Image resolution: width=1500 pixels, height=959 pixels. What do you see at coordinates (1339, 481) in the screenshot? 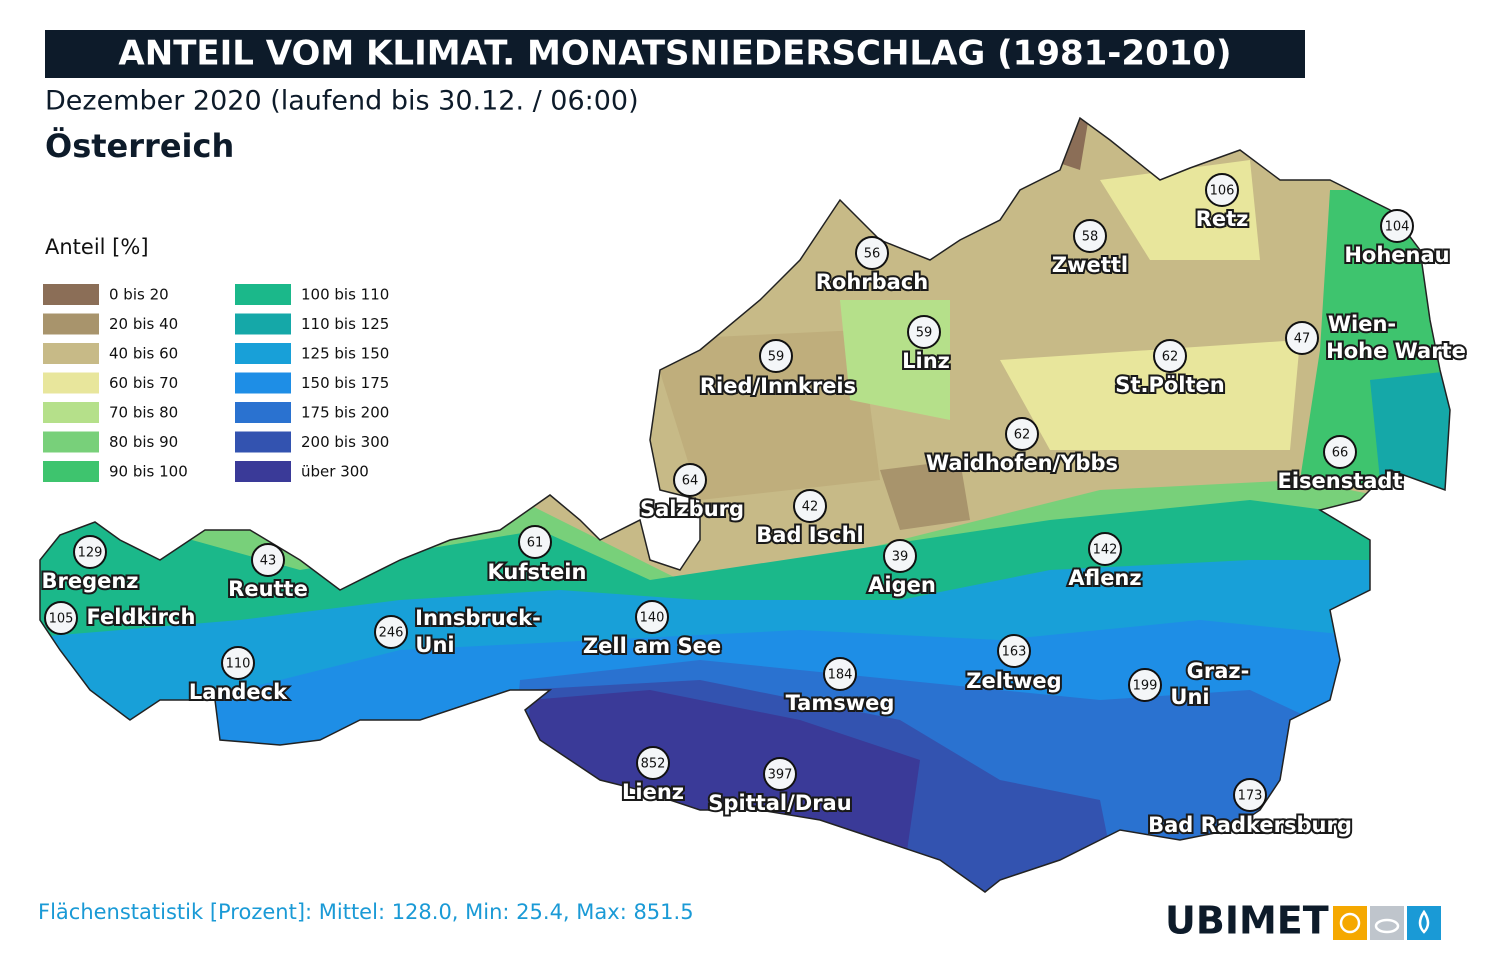
I see `station-name: Eisenstadt` at bounding box center [1339, 481].